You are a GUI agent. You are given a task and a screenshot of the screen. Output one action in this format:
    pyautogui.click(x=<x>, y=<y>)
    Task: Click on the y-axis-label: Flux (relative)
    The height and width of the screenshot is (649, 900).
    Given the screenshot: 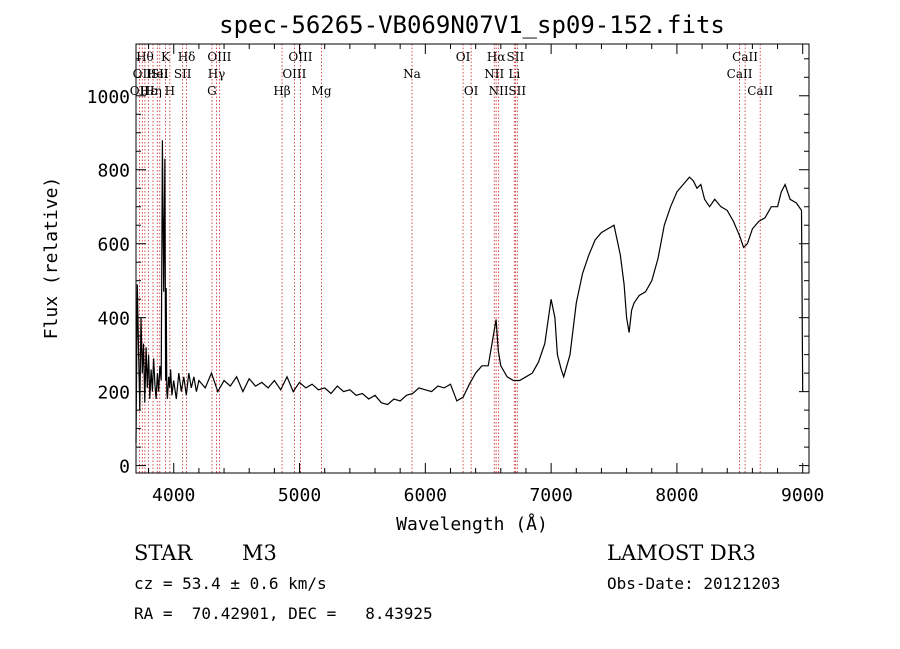 What is the action you would take?
    pyautogui.click(x=51, y=258)
    